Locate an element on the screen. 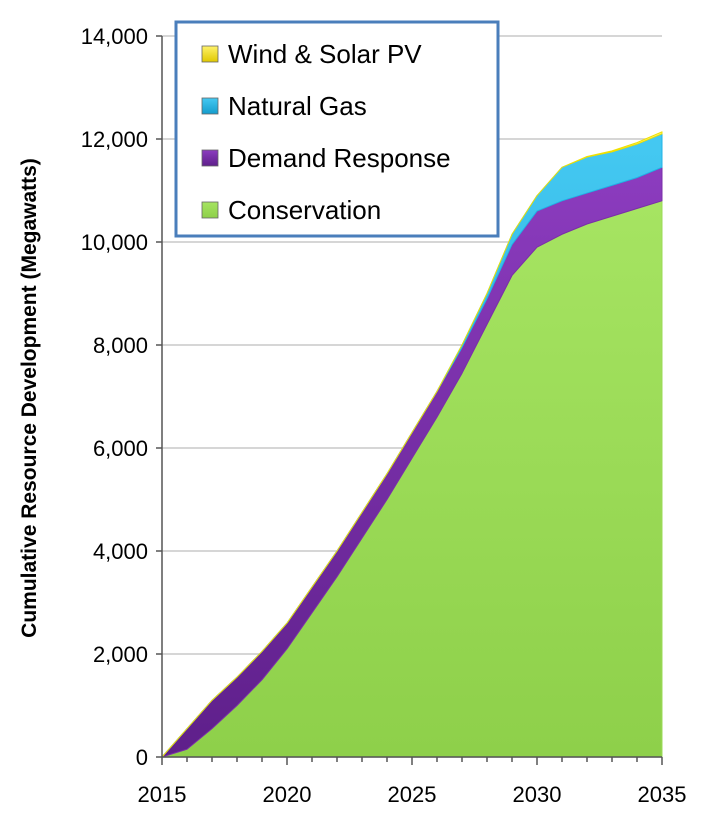 Image resolution: width=713 pixels, height=813 pixels. legend-swatch-natural-gas is located at coordinates (210, 106).